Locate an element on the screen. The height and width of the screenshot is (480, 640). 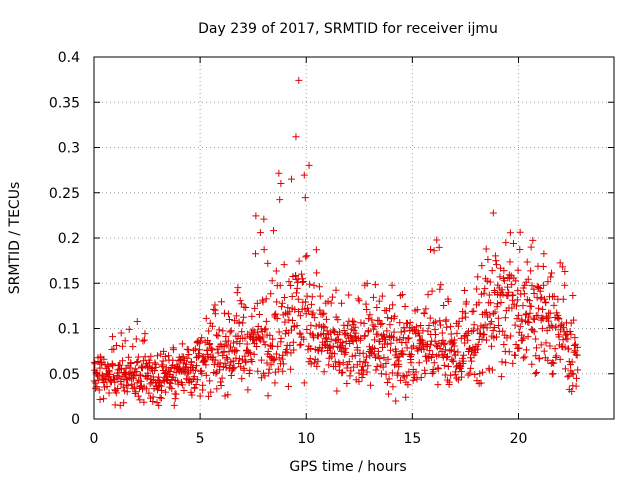
y-tick-label: 0.35 is located at coordinates (64, 103).